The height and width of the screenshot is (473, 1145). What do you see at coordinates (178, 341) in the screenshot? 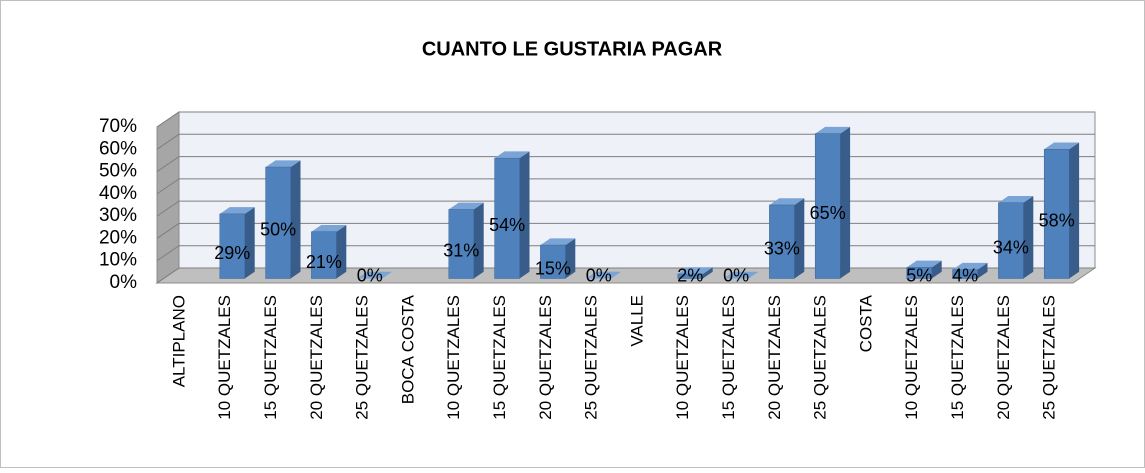
I see `x-tick-label: ALTIPLANO` at bounding box center [178, 341].